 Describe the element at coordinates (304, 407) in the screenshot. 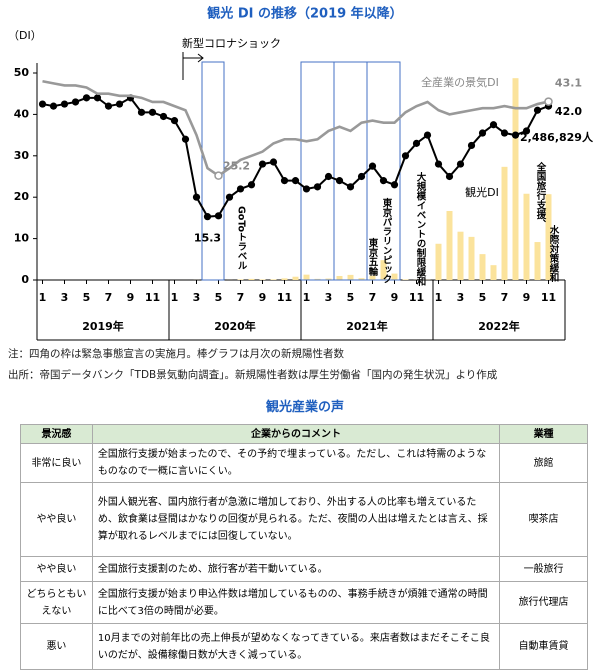

I see `section-title: 観光産業の声` at that location.